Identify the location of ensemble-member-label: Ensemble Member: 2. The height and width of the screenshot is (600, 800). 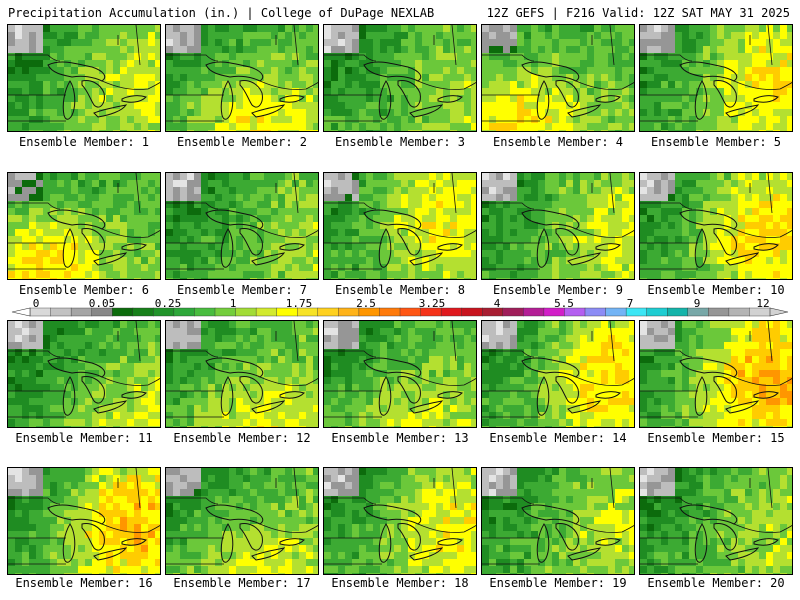
(242, 142).